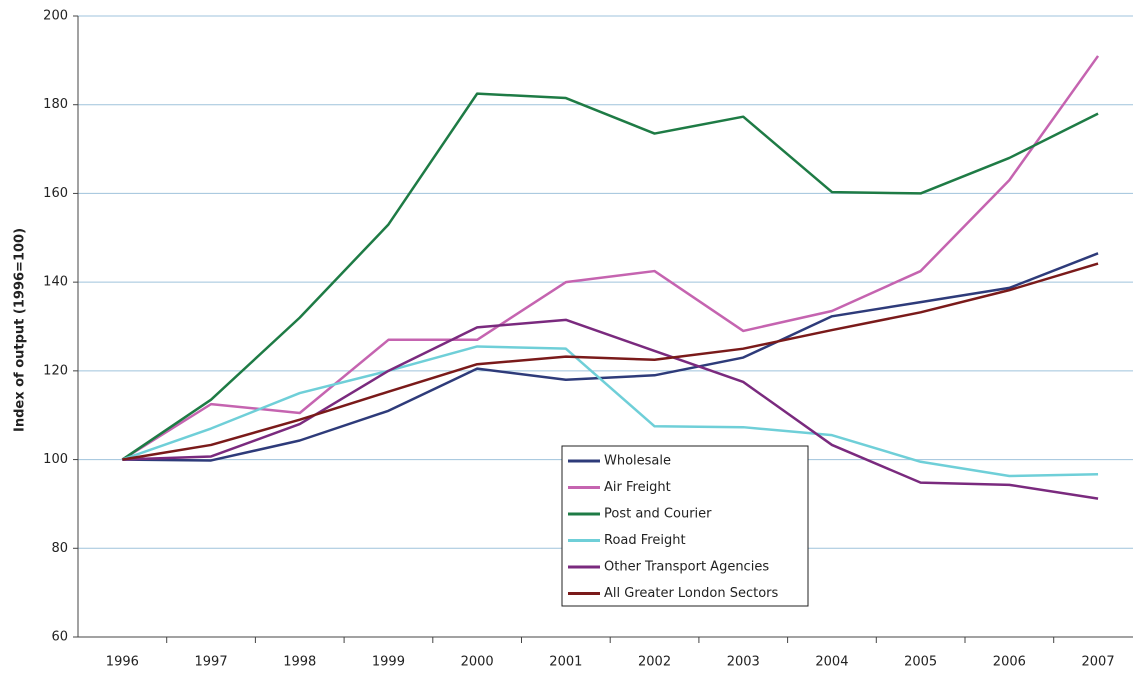 The width and height of the screenshot is (1135, 673). I want to click on y-tick-label: 60, so click(59, 637).